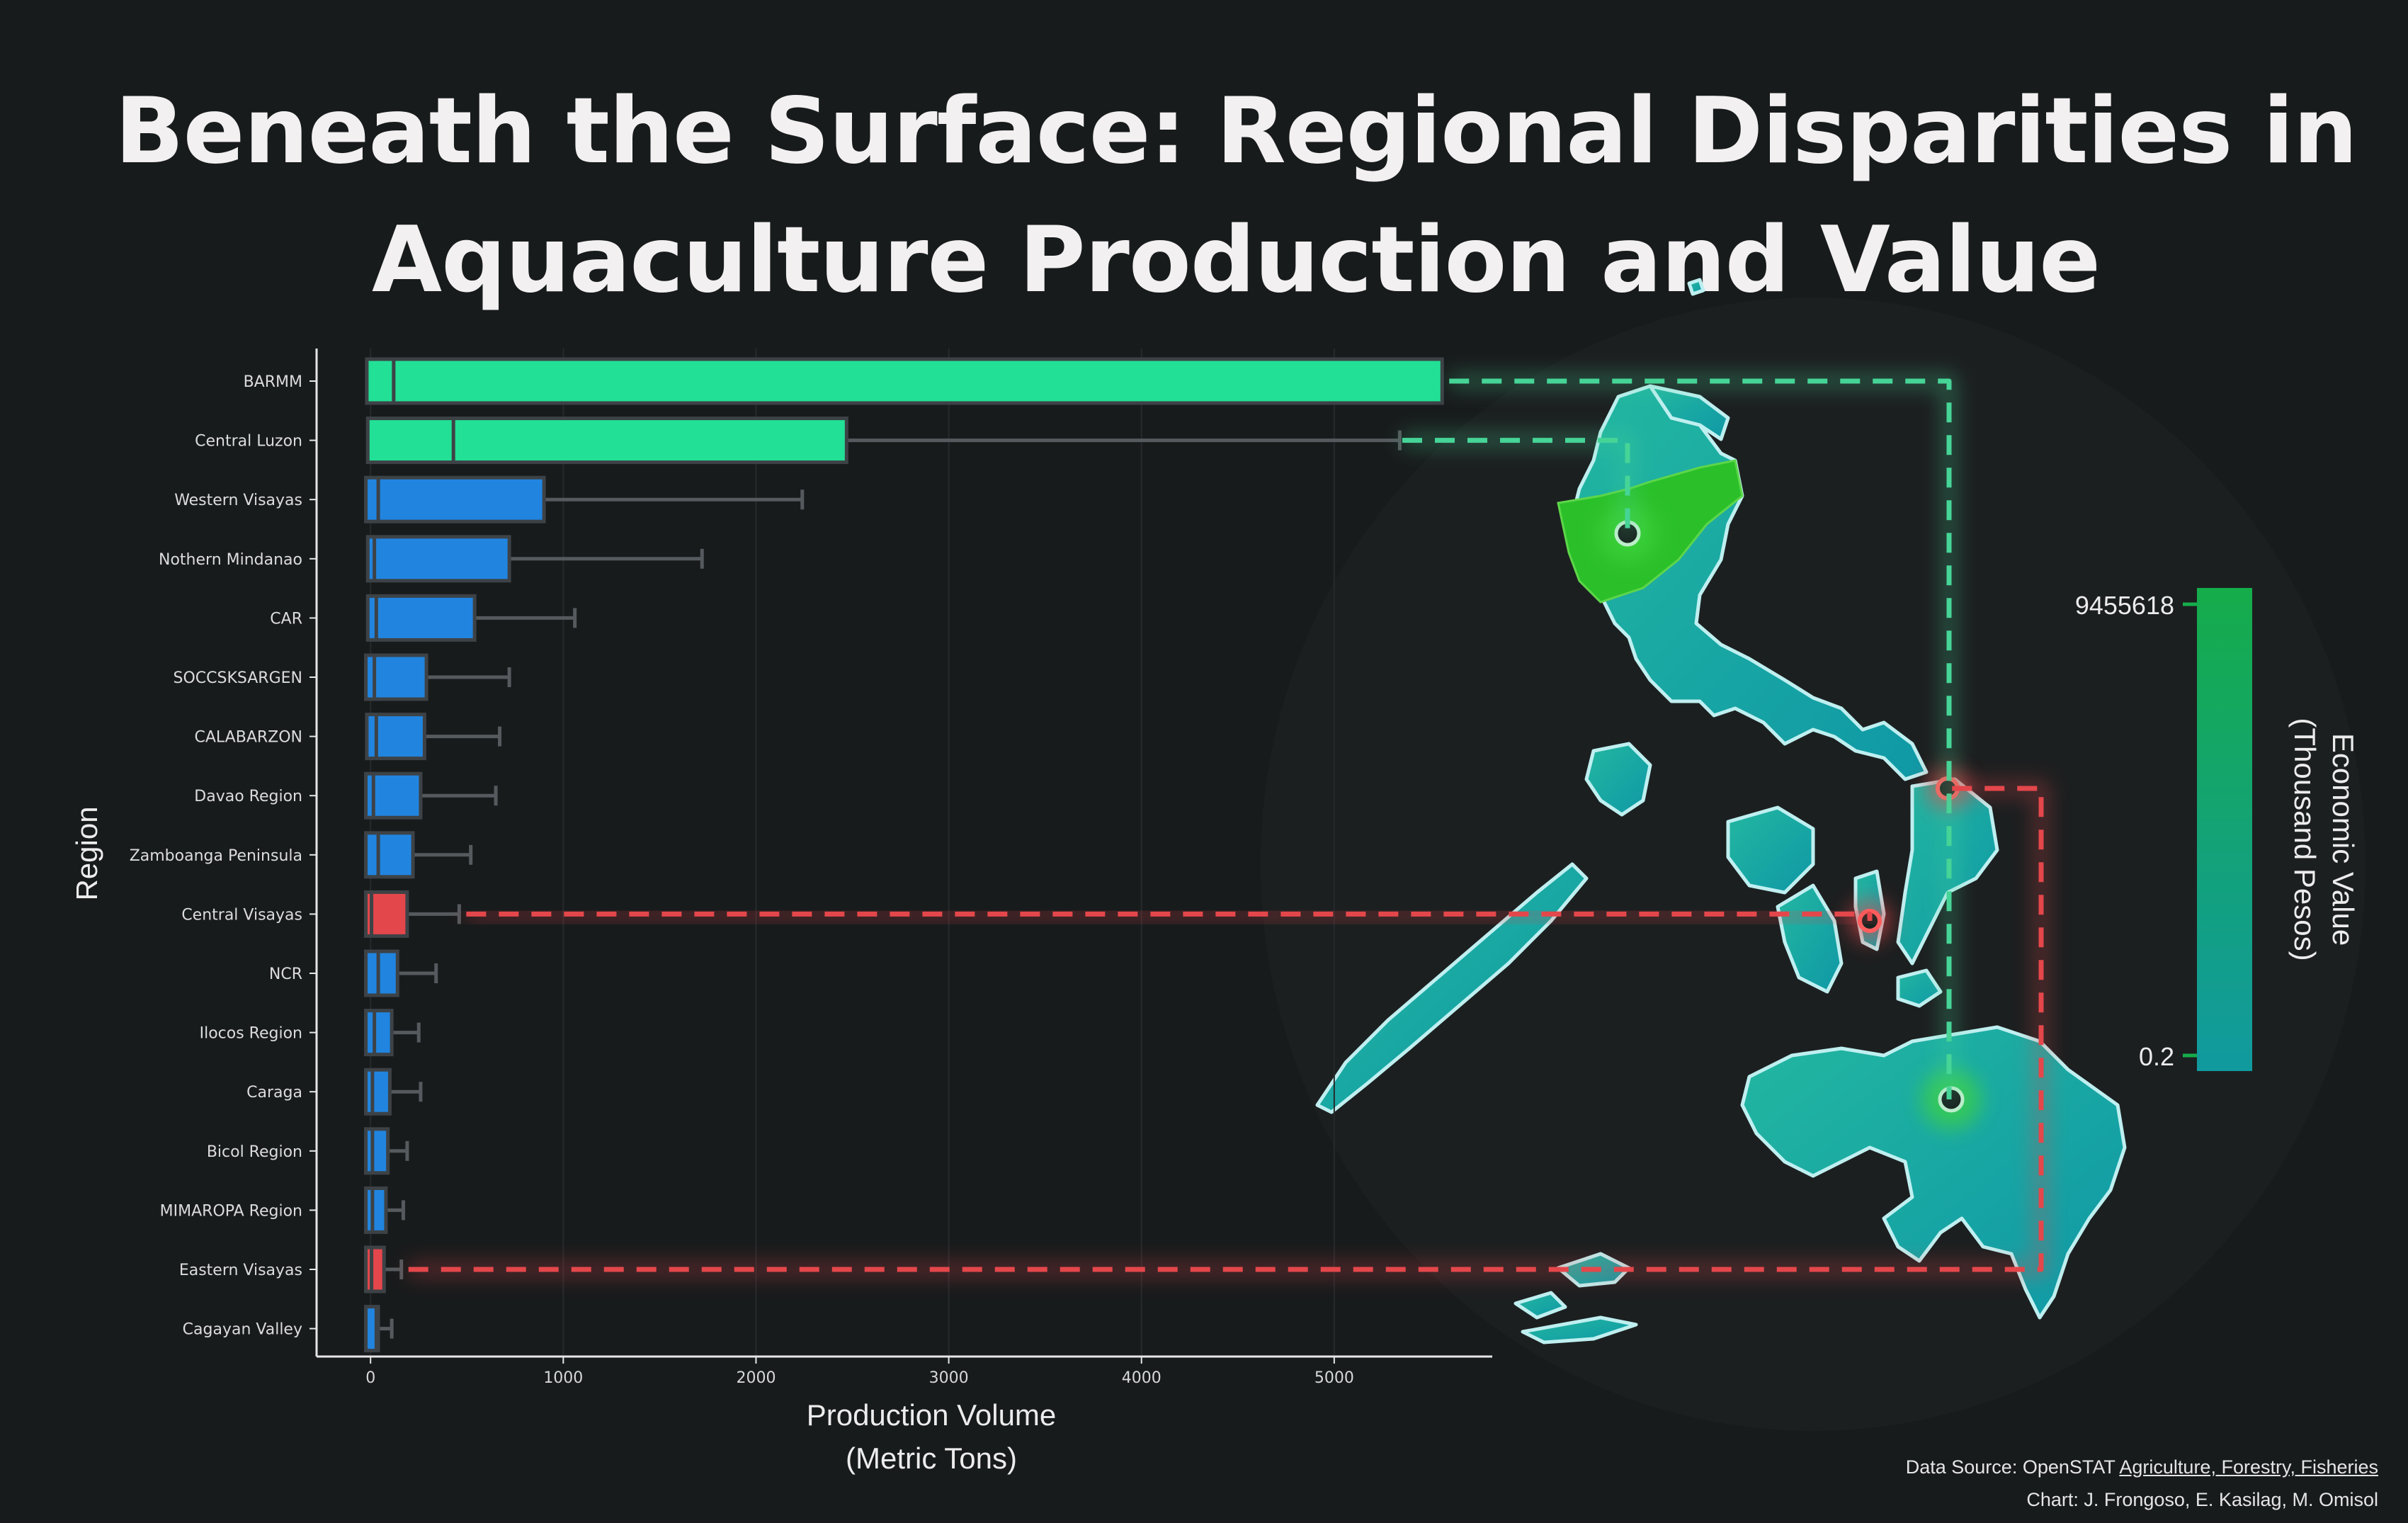  I want to click on x-tick-label: 5000, so click(1334, 1378).